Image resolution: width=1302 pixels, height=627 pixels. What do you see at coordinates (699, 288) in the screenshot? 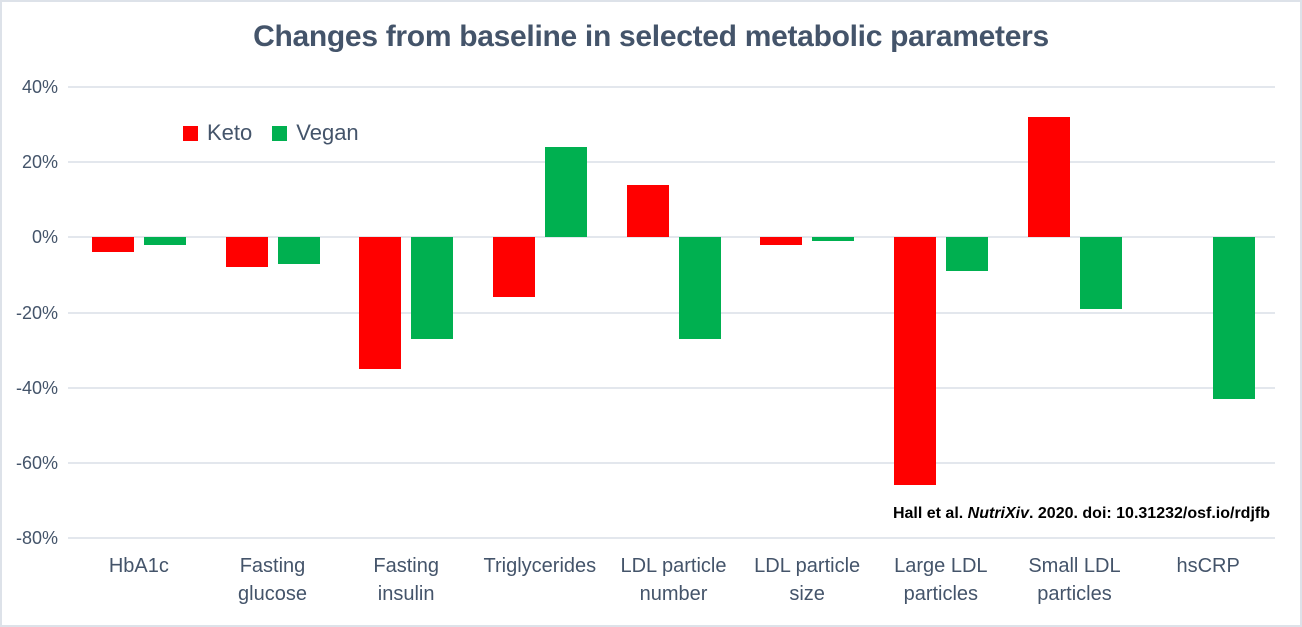
I see `bar-vegan-ldl-particle-number` at bounding box center [699, 288].